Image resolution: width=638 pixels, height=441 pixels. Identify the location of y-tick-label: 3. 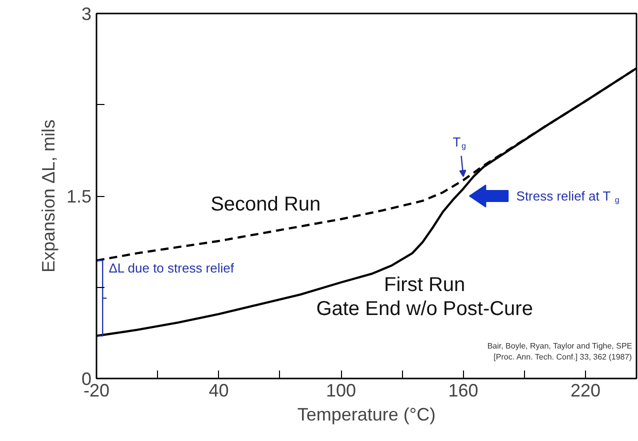
(86, 14).